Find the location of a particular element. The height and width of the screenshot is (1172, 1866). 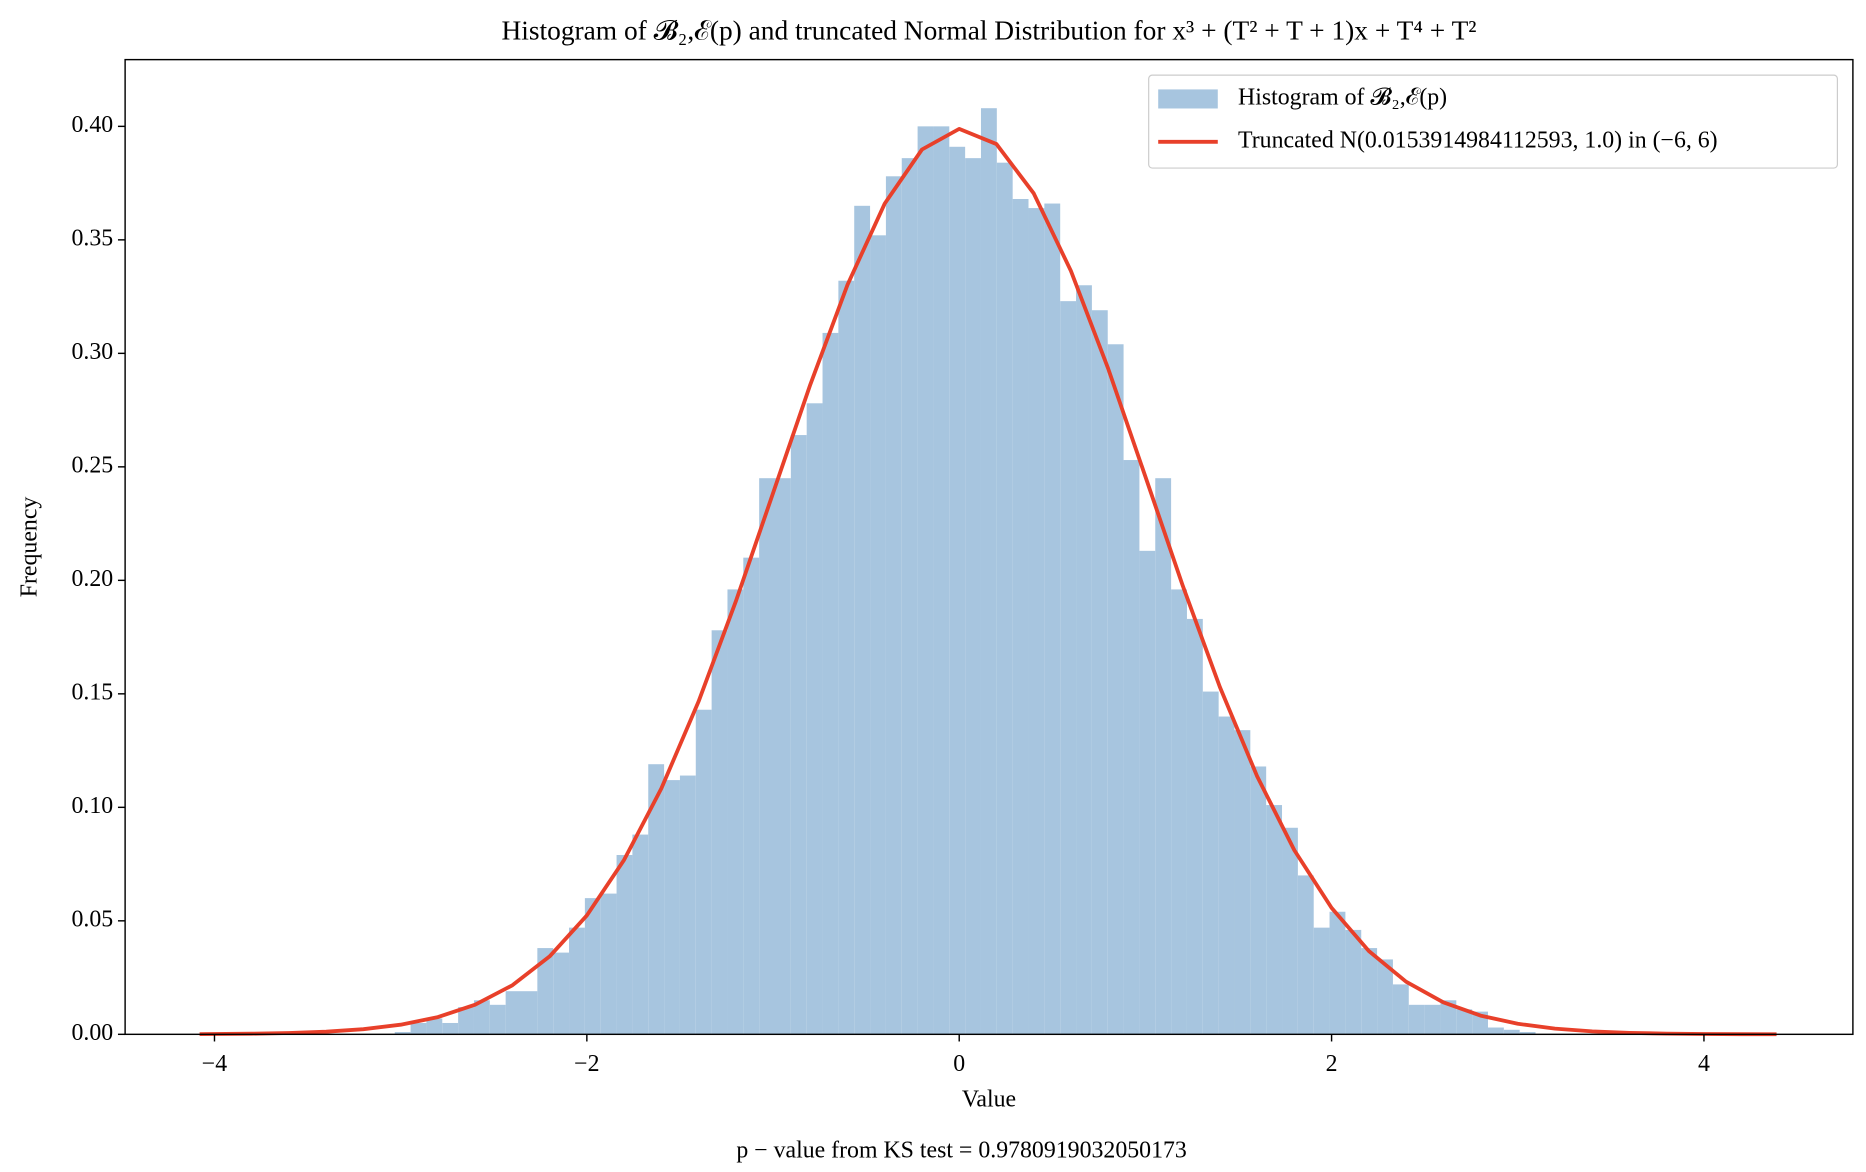

legend-label: Histogram of 𝓑₂,ℰ(p) is located at coordinates (1342, 97).